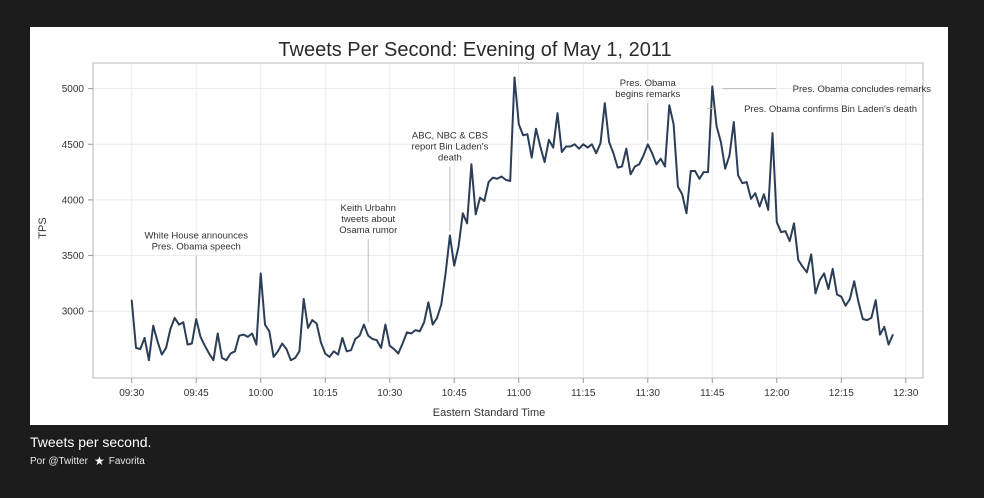 This screenshot has width=984, height=498. What do you see at coordinates (59, 461) in the screenshot?
I see `author-link: Por @Twitter` at bounding box center [59, 461].